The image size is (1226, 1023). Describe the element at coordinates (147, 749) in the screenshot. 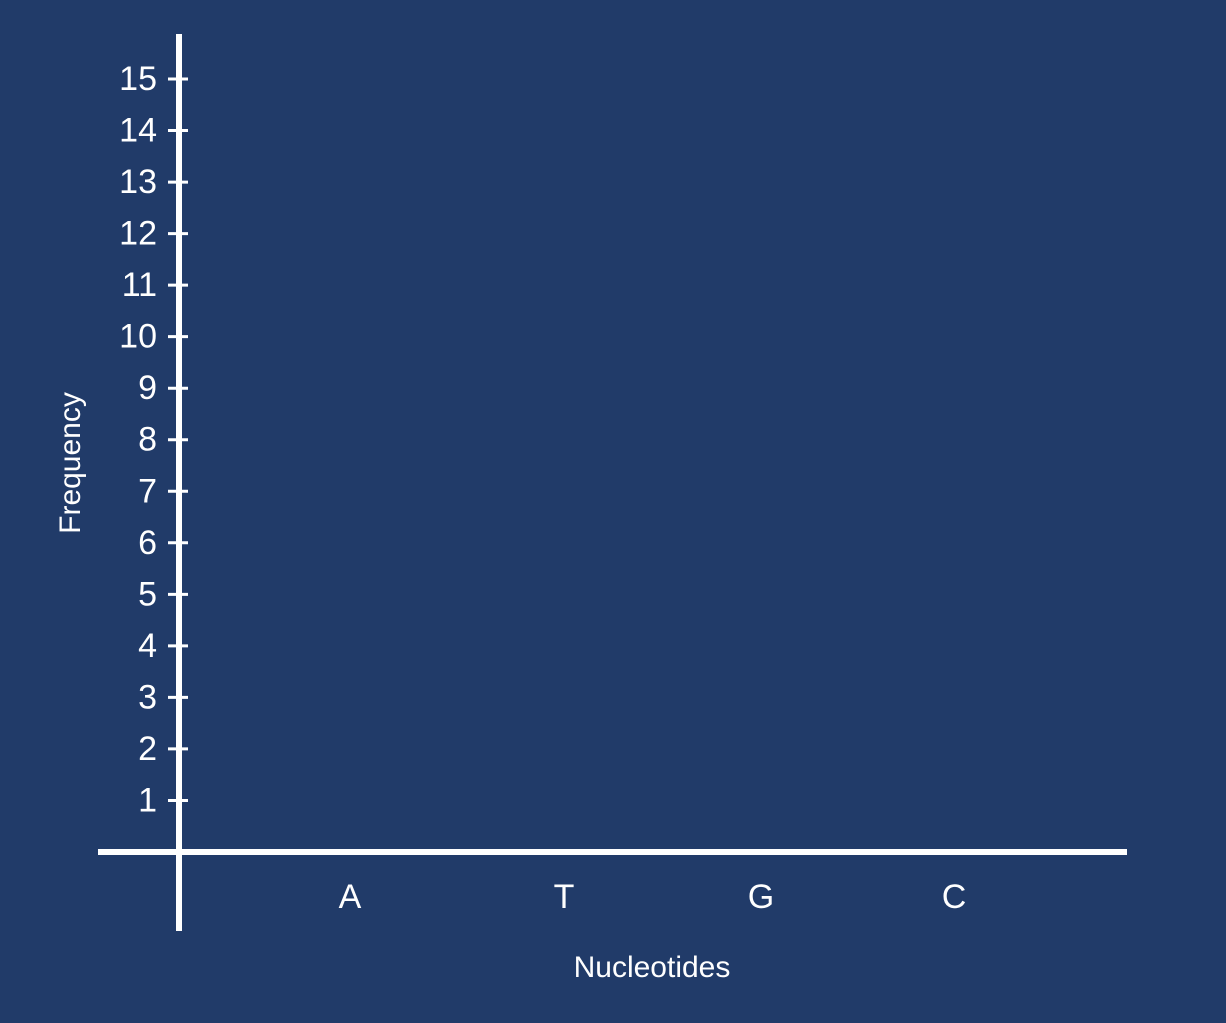

I see `y-tick-label: 2` at that location.